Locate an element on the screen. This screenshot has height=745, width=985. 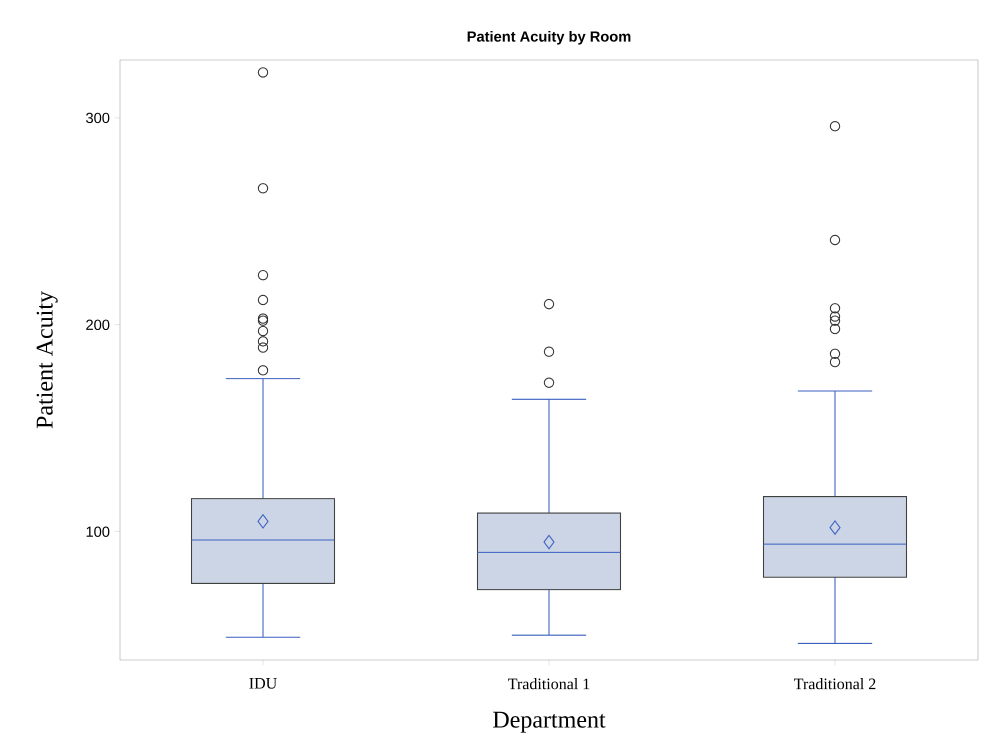
y-tick-label: 200 is located at coordinates (98, 325).